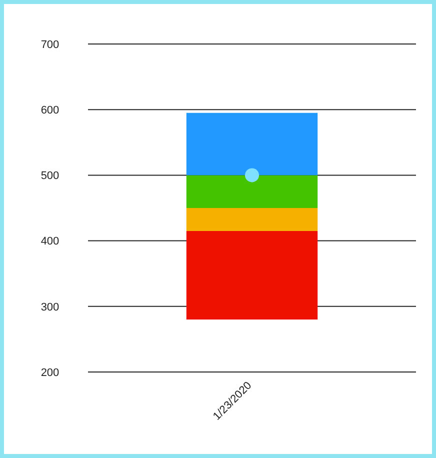 The image size is (436, 458). I want to click on y-tick-label: 600, so click(50, 110).